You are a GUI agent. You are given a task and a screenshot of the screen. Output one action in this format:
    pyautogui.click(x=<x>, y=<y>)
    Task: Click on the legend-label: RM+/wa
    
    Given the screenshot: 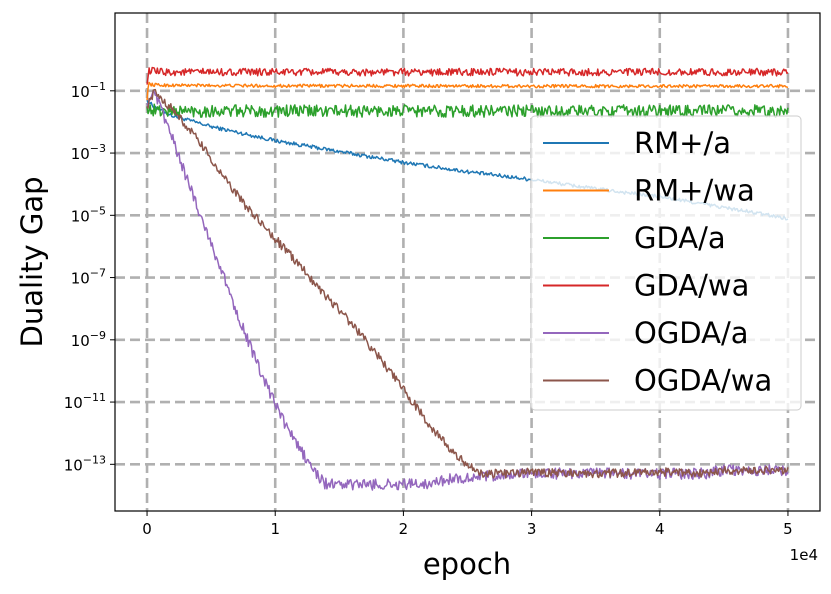 What is the action you would take?
    pyautogui.click(x=694, y=191)
    